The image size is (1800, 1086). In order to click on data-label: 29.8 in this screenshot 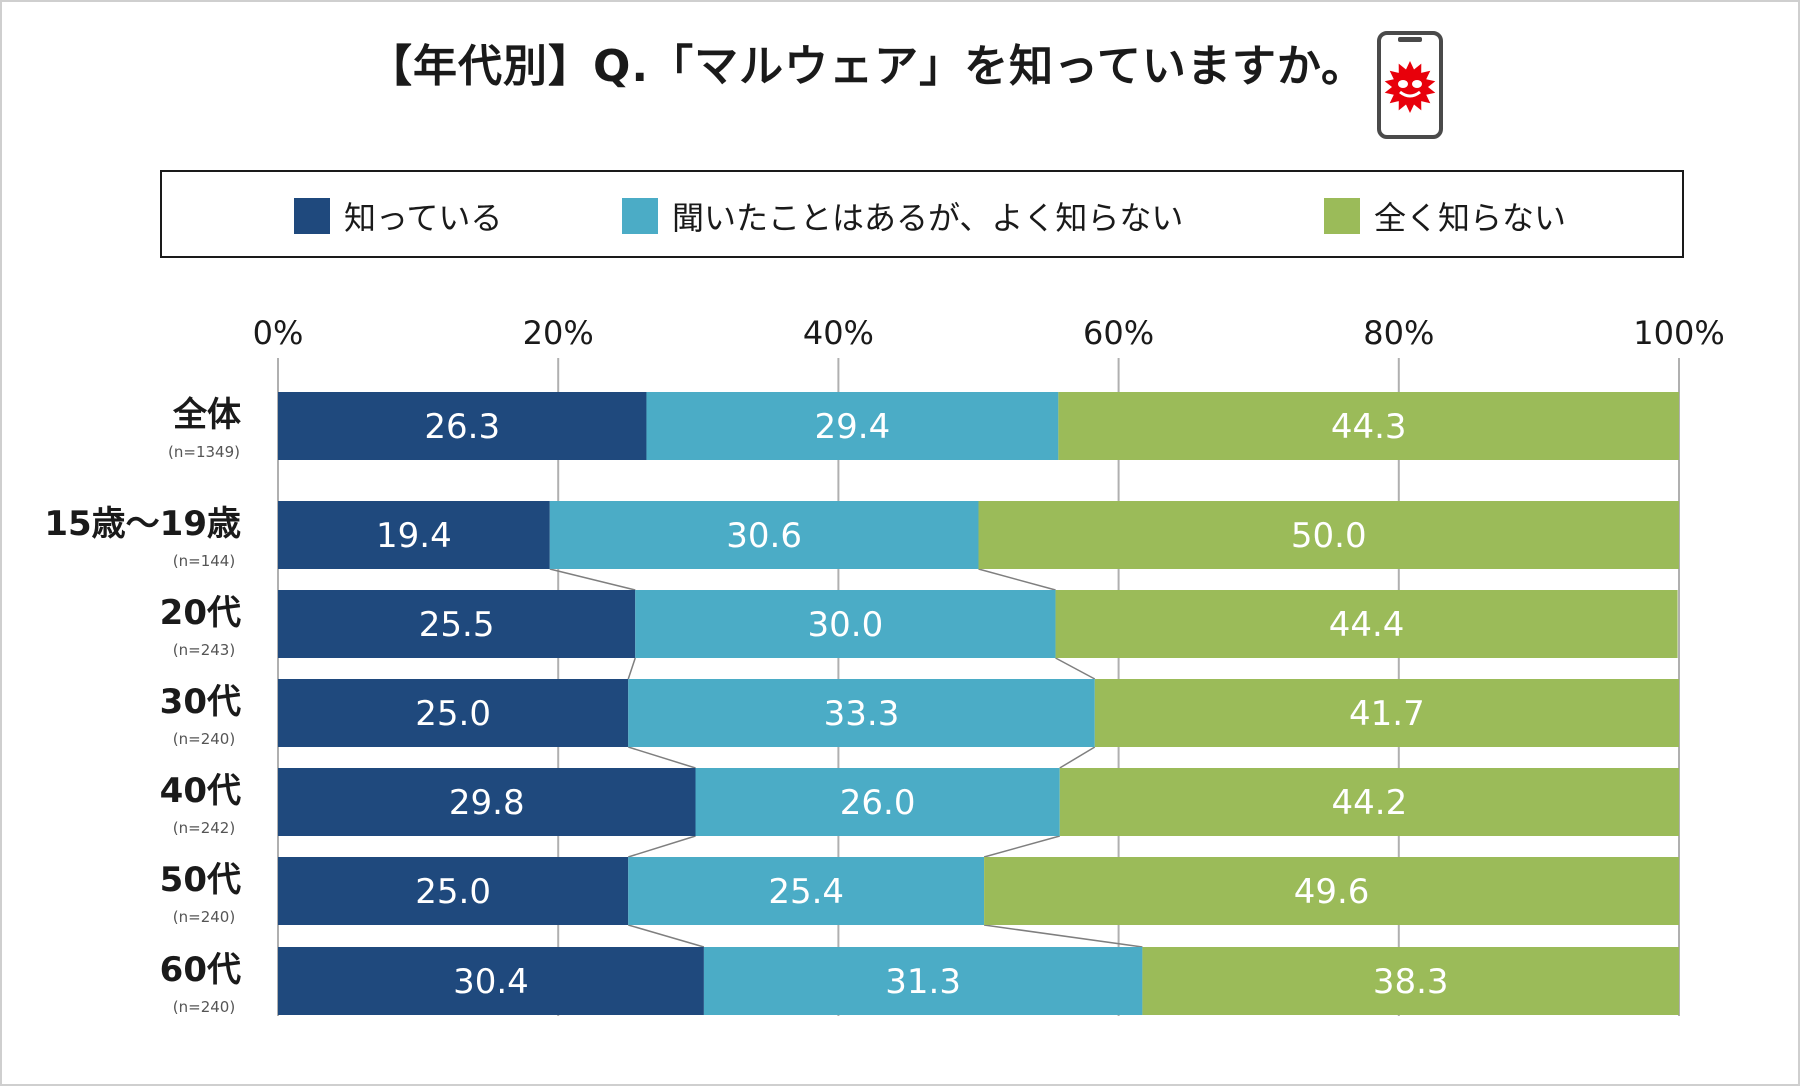, I will do `click(487, 803)`.